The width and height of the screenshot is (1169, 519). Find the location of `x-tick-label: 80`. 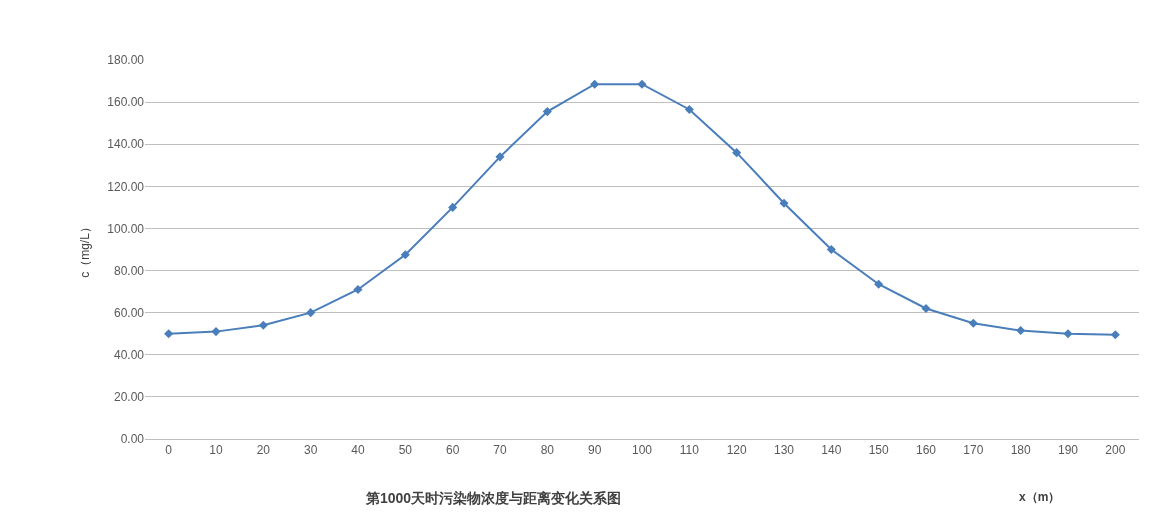

x-tick-label: 80 is located at coordinates (547, 450).